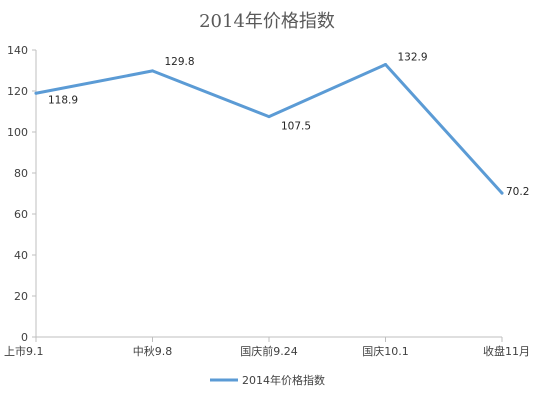  I want to click on x-axis-ticks: 上市9.1 中秋9.8 国庆前9.24 国庆10.1 收盘11月, so click(267, 347).